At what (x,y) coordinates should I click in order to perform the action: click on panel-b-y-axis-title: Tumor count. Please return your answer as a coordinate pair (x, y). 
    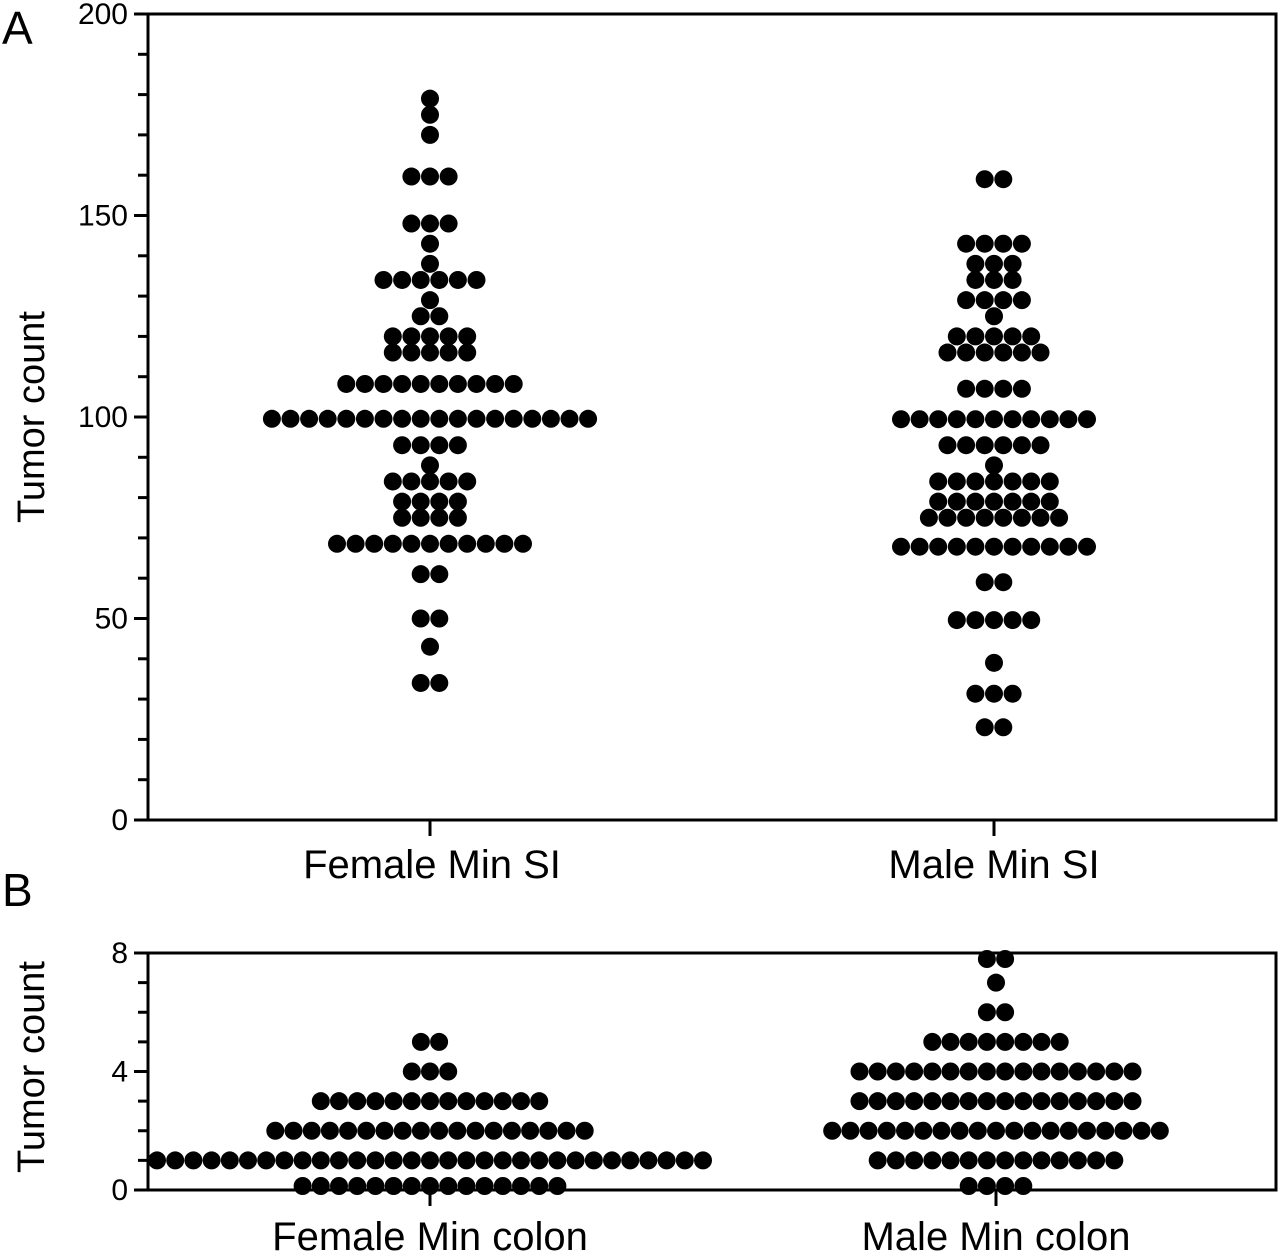
    Looking at the image, I should click on (32, 1067).